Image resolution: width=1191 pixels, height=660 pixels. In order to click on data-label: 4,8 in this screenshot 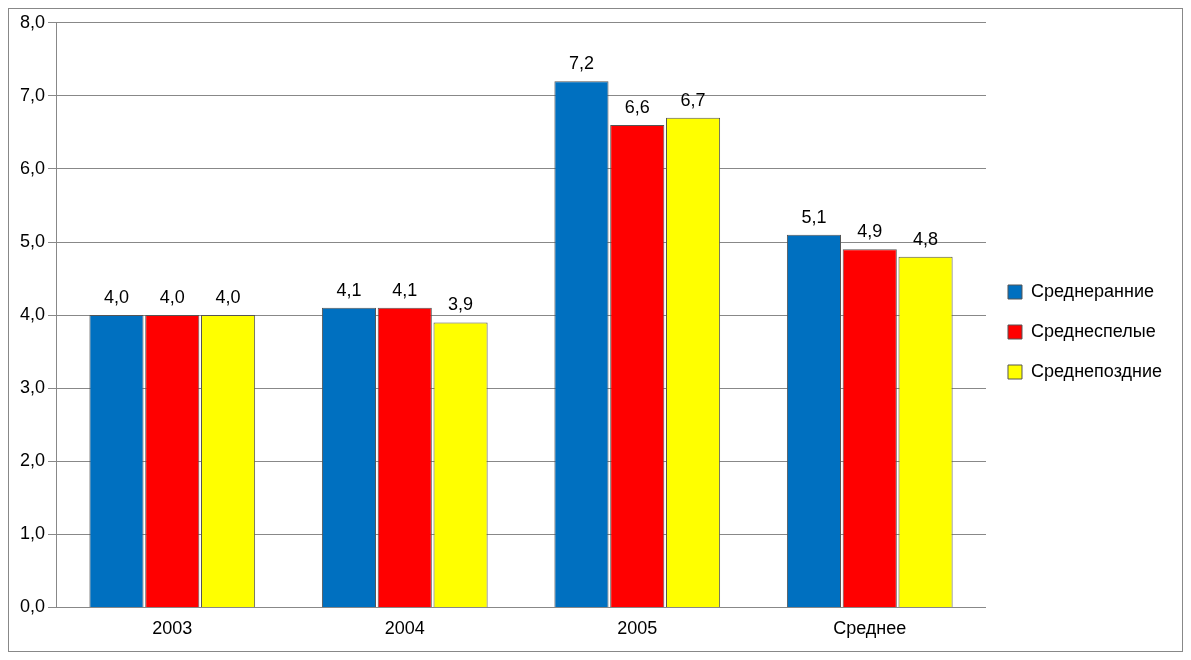, I will do `click(926, 238)`.